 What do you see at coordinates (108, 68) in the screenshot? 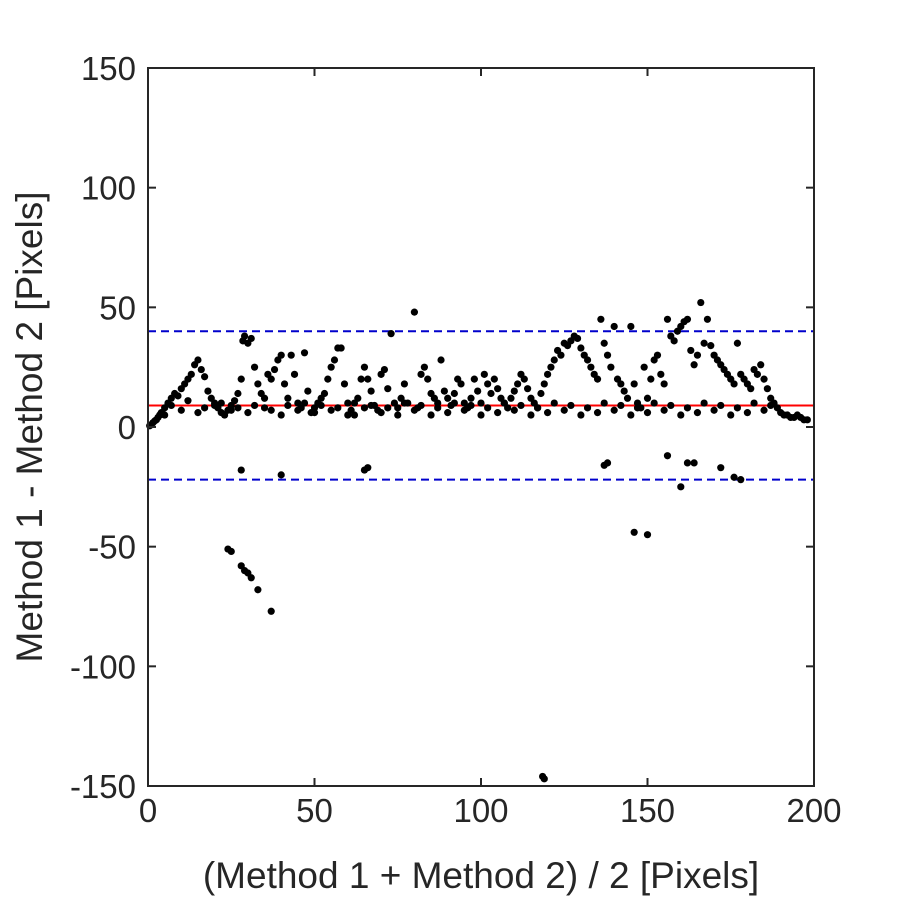
I see `y-tick-label: 150` at bounding box center [108, 68].